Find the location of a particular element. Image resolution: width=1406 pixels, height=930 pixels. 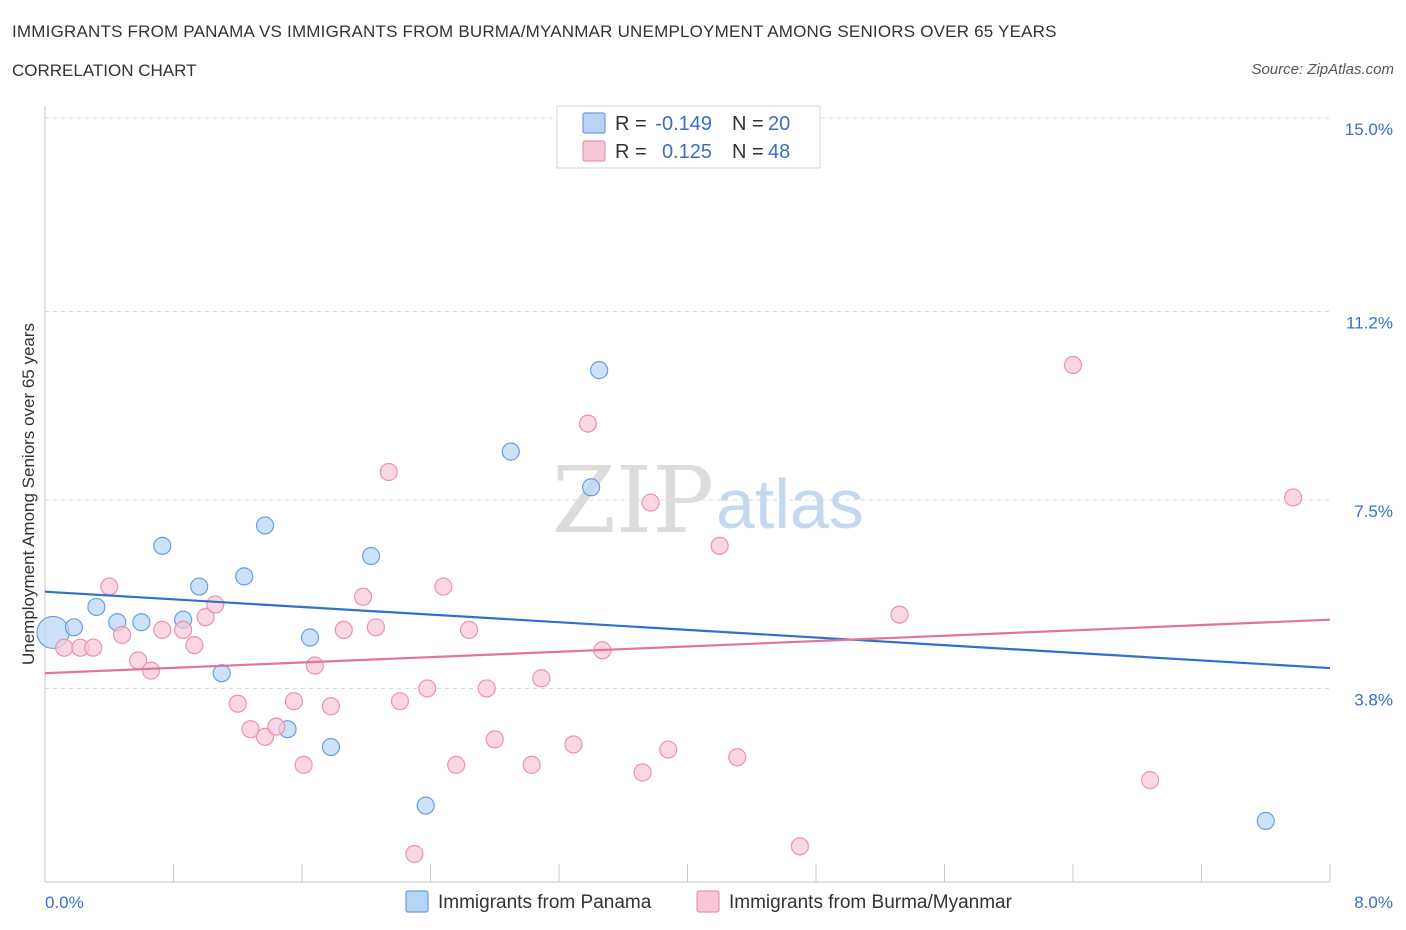

chart-subtitle: CORRELATION CHART is located at coordinates (104, 70).